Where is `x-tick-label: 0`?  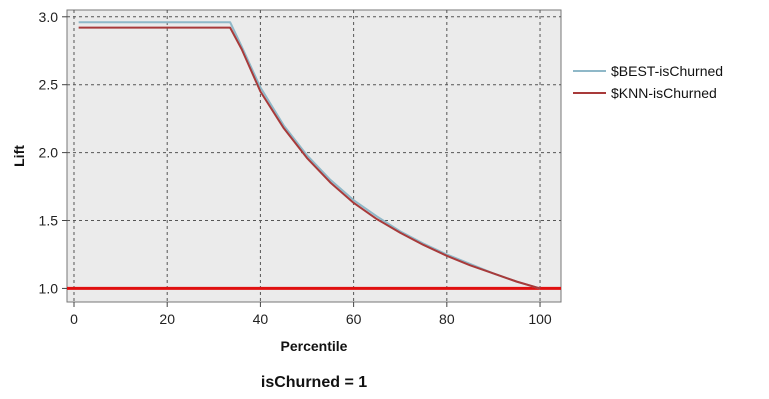 x-tick-label: 0 is located at coordinates (74, 319).